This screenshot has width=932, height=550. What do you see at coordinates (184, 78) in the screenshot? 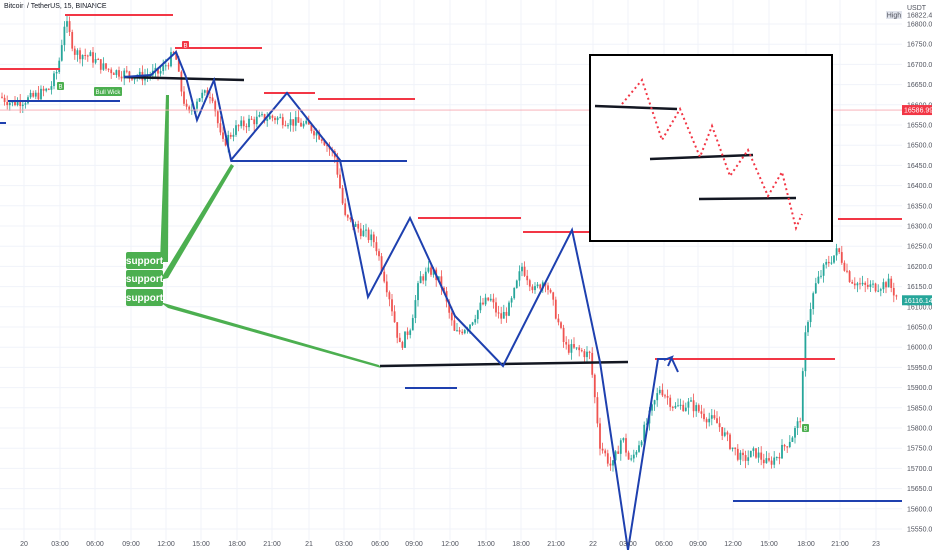
I see `key-level-line` at bounding box center [184, 78].